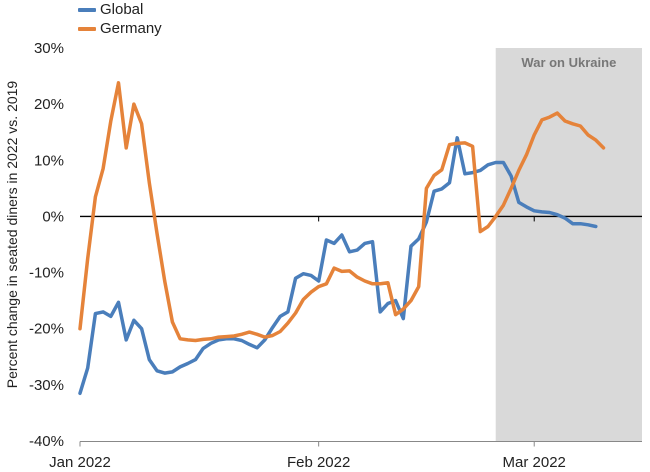 Image resolution: width=650 pixels, height=472 pixels. Describe the element at coordinates (46, 329) in the screenshot. I see `y-tick-label: -20%` at that location.